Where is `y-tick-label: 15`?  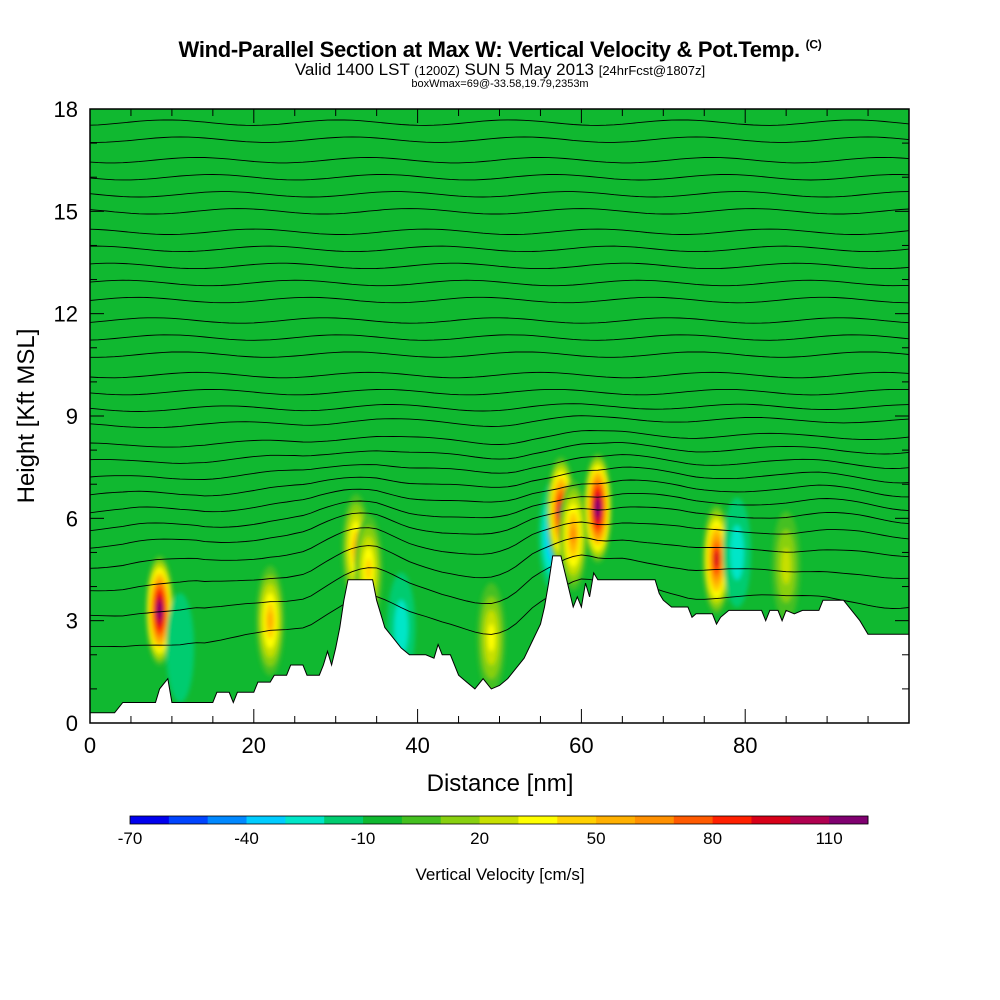
y-tick-label: 15 is located at coordinates (66, 211).